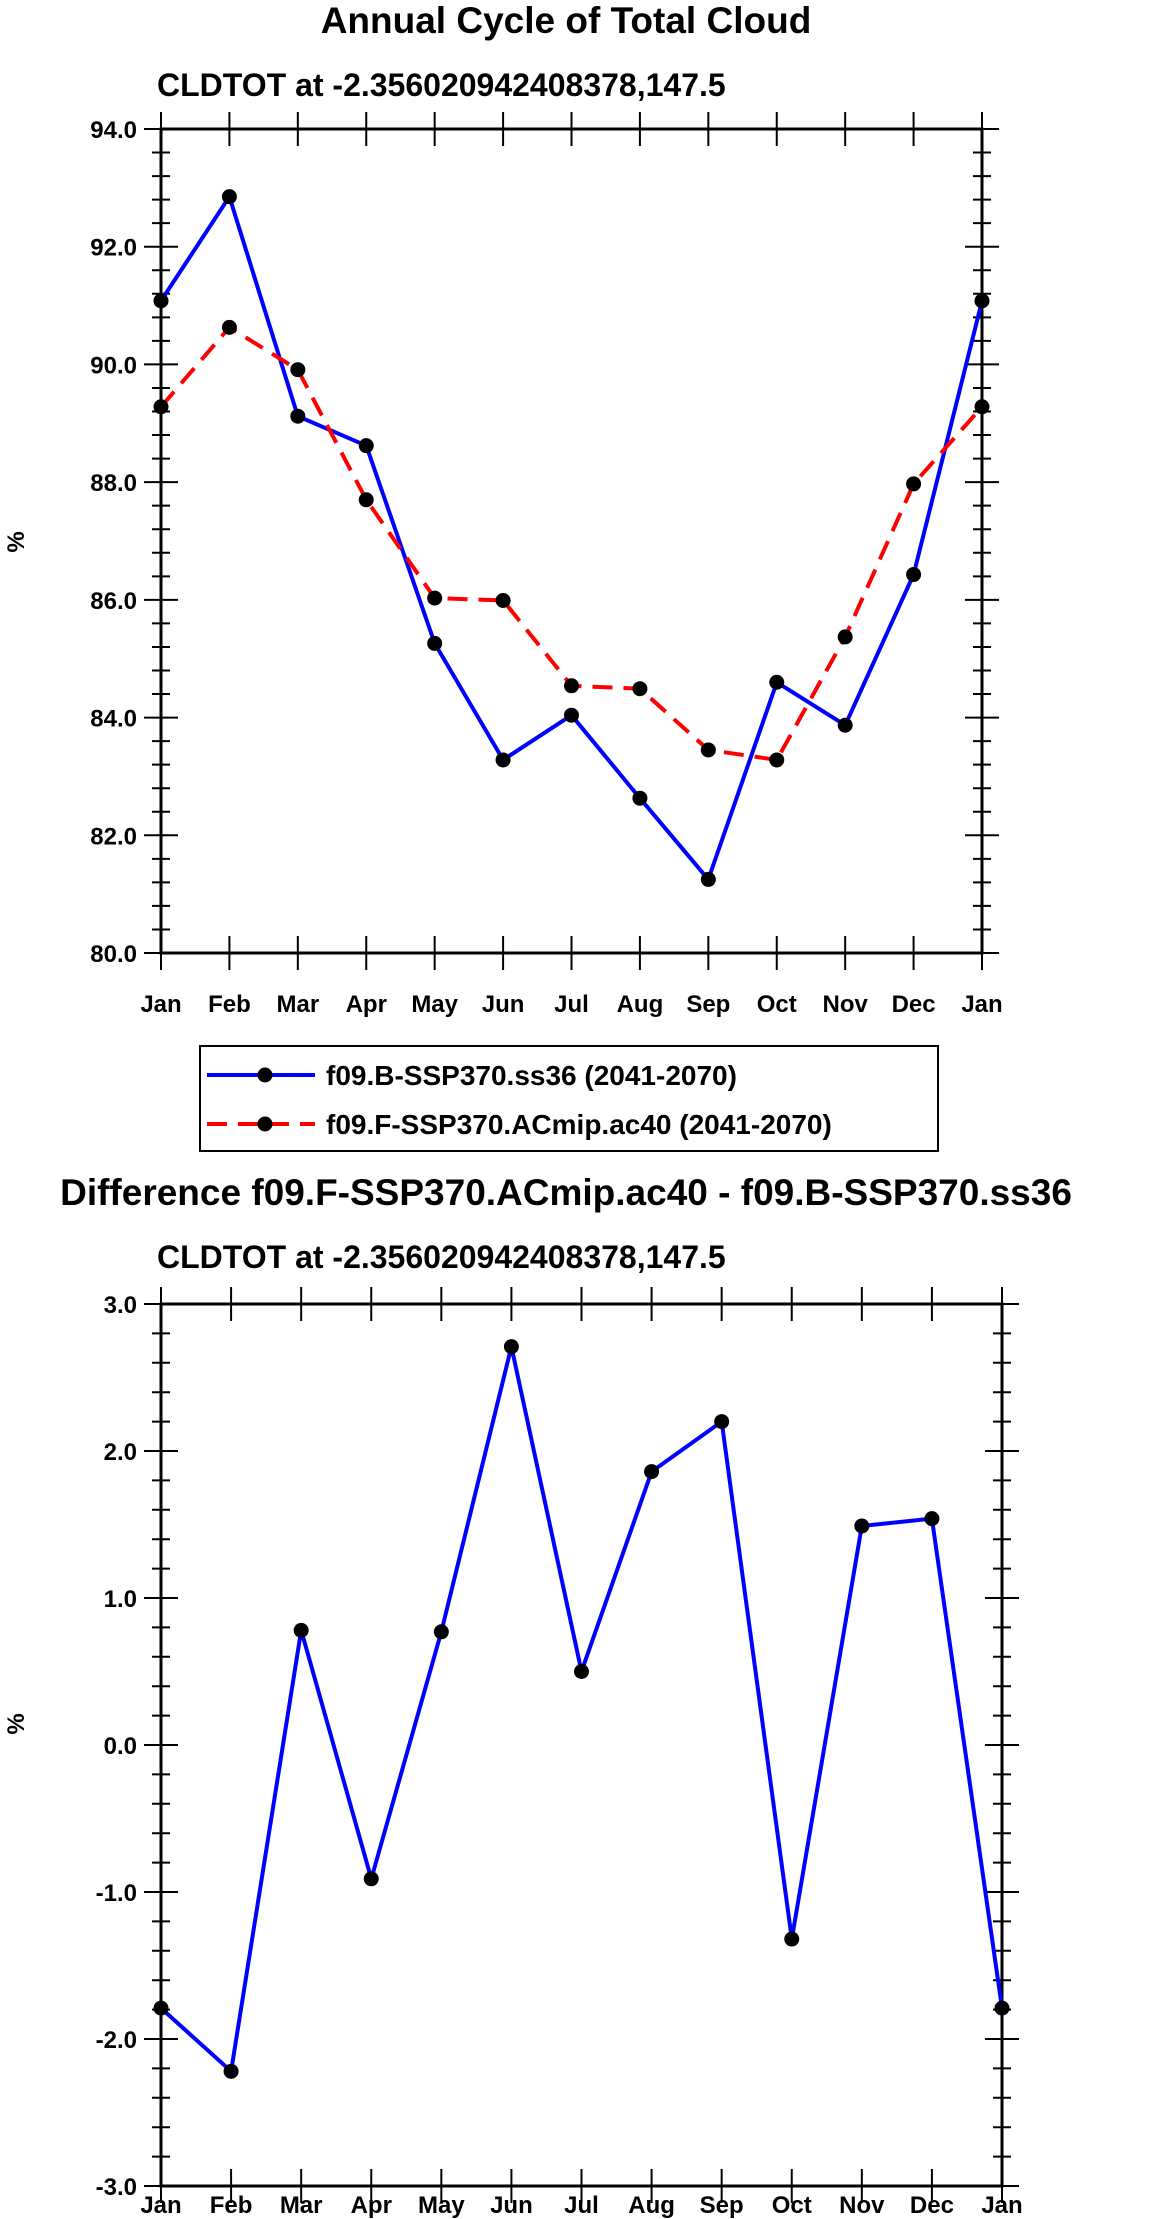 This screenshot has width=1161, height=2219. What do you see at coordinates (579, 1124) in the screenshot?
I see `legend-label-series-2: f09.F-SSP370.ACmip.ac40 (2041-2070)` at bounding box center [579, 1124].